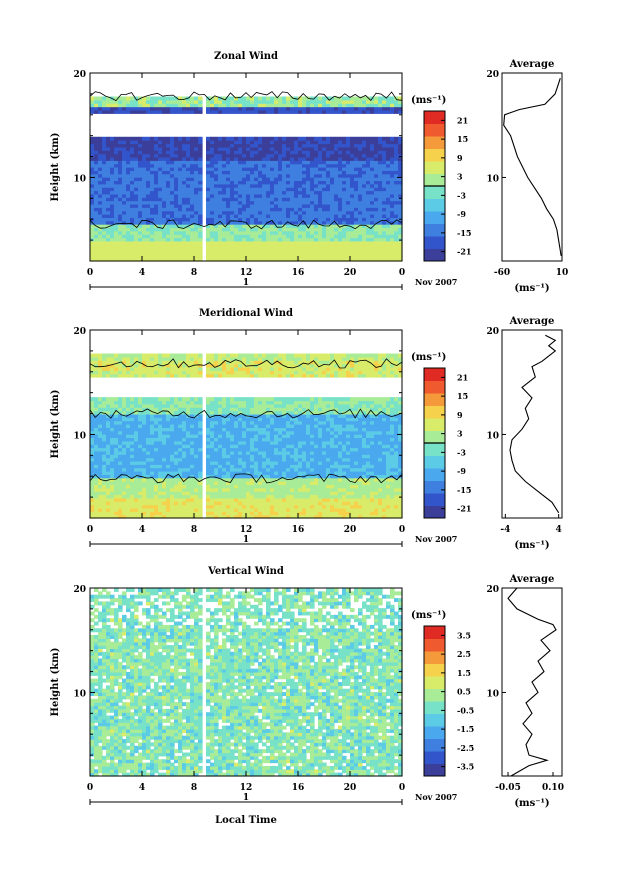  I want to click on heatmap, so click(246, 179).